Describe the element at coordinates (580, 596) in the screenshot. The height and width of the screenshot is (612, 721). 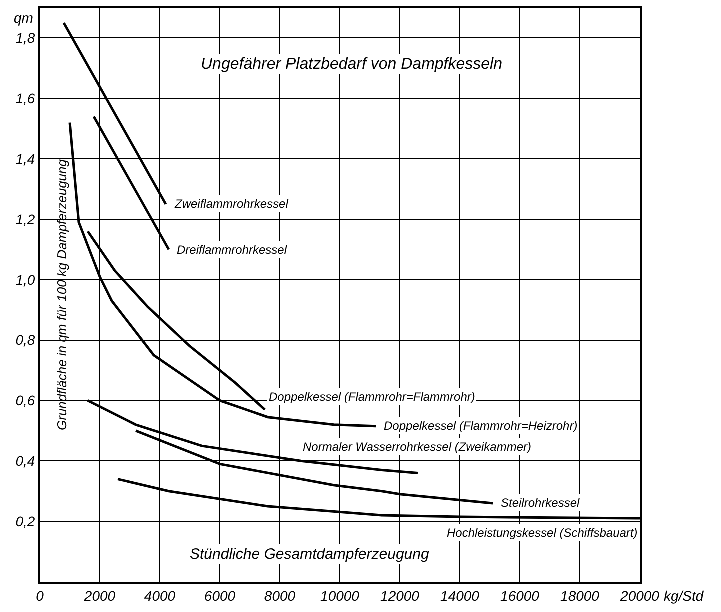
I see `x-tick-label: 18000` at that location.